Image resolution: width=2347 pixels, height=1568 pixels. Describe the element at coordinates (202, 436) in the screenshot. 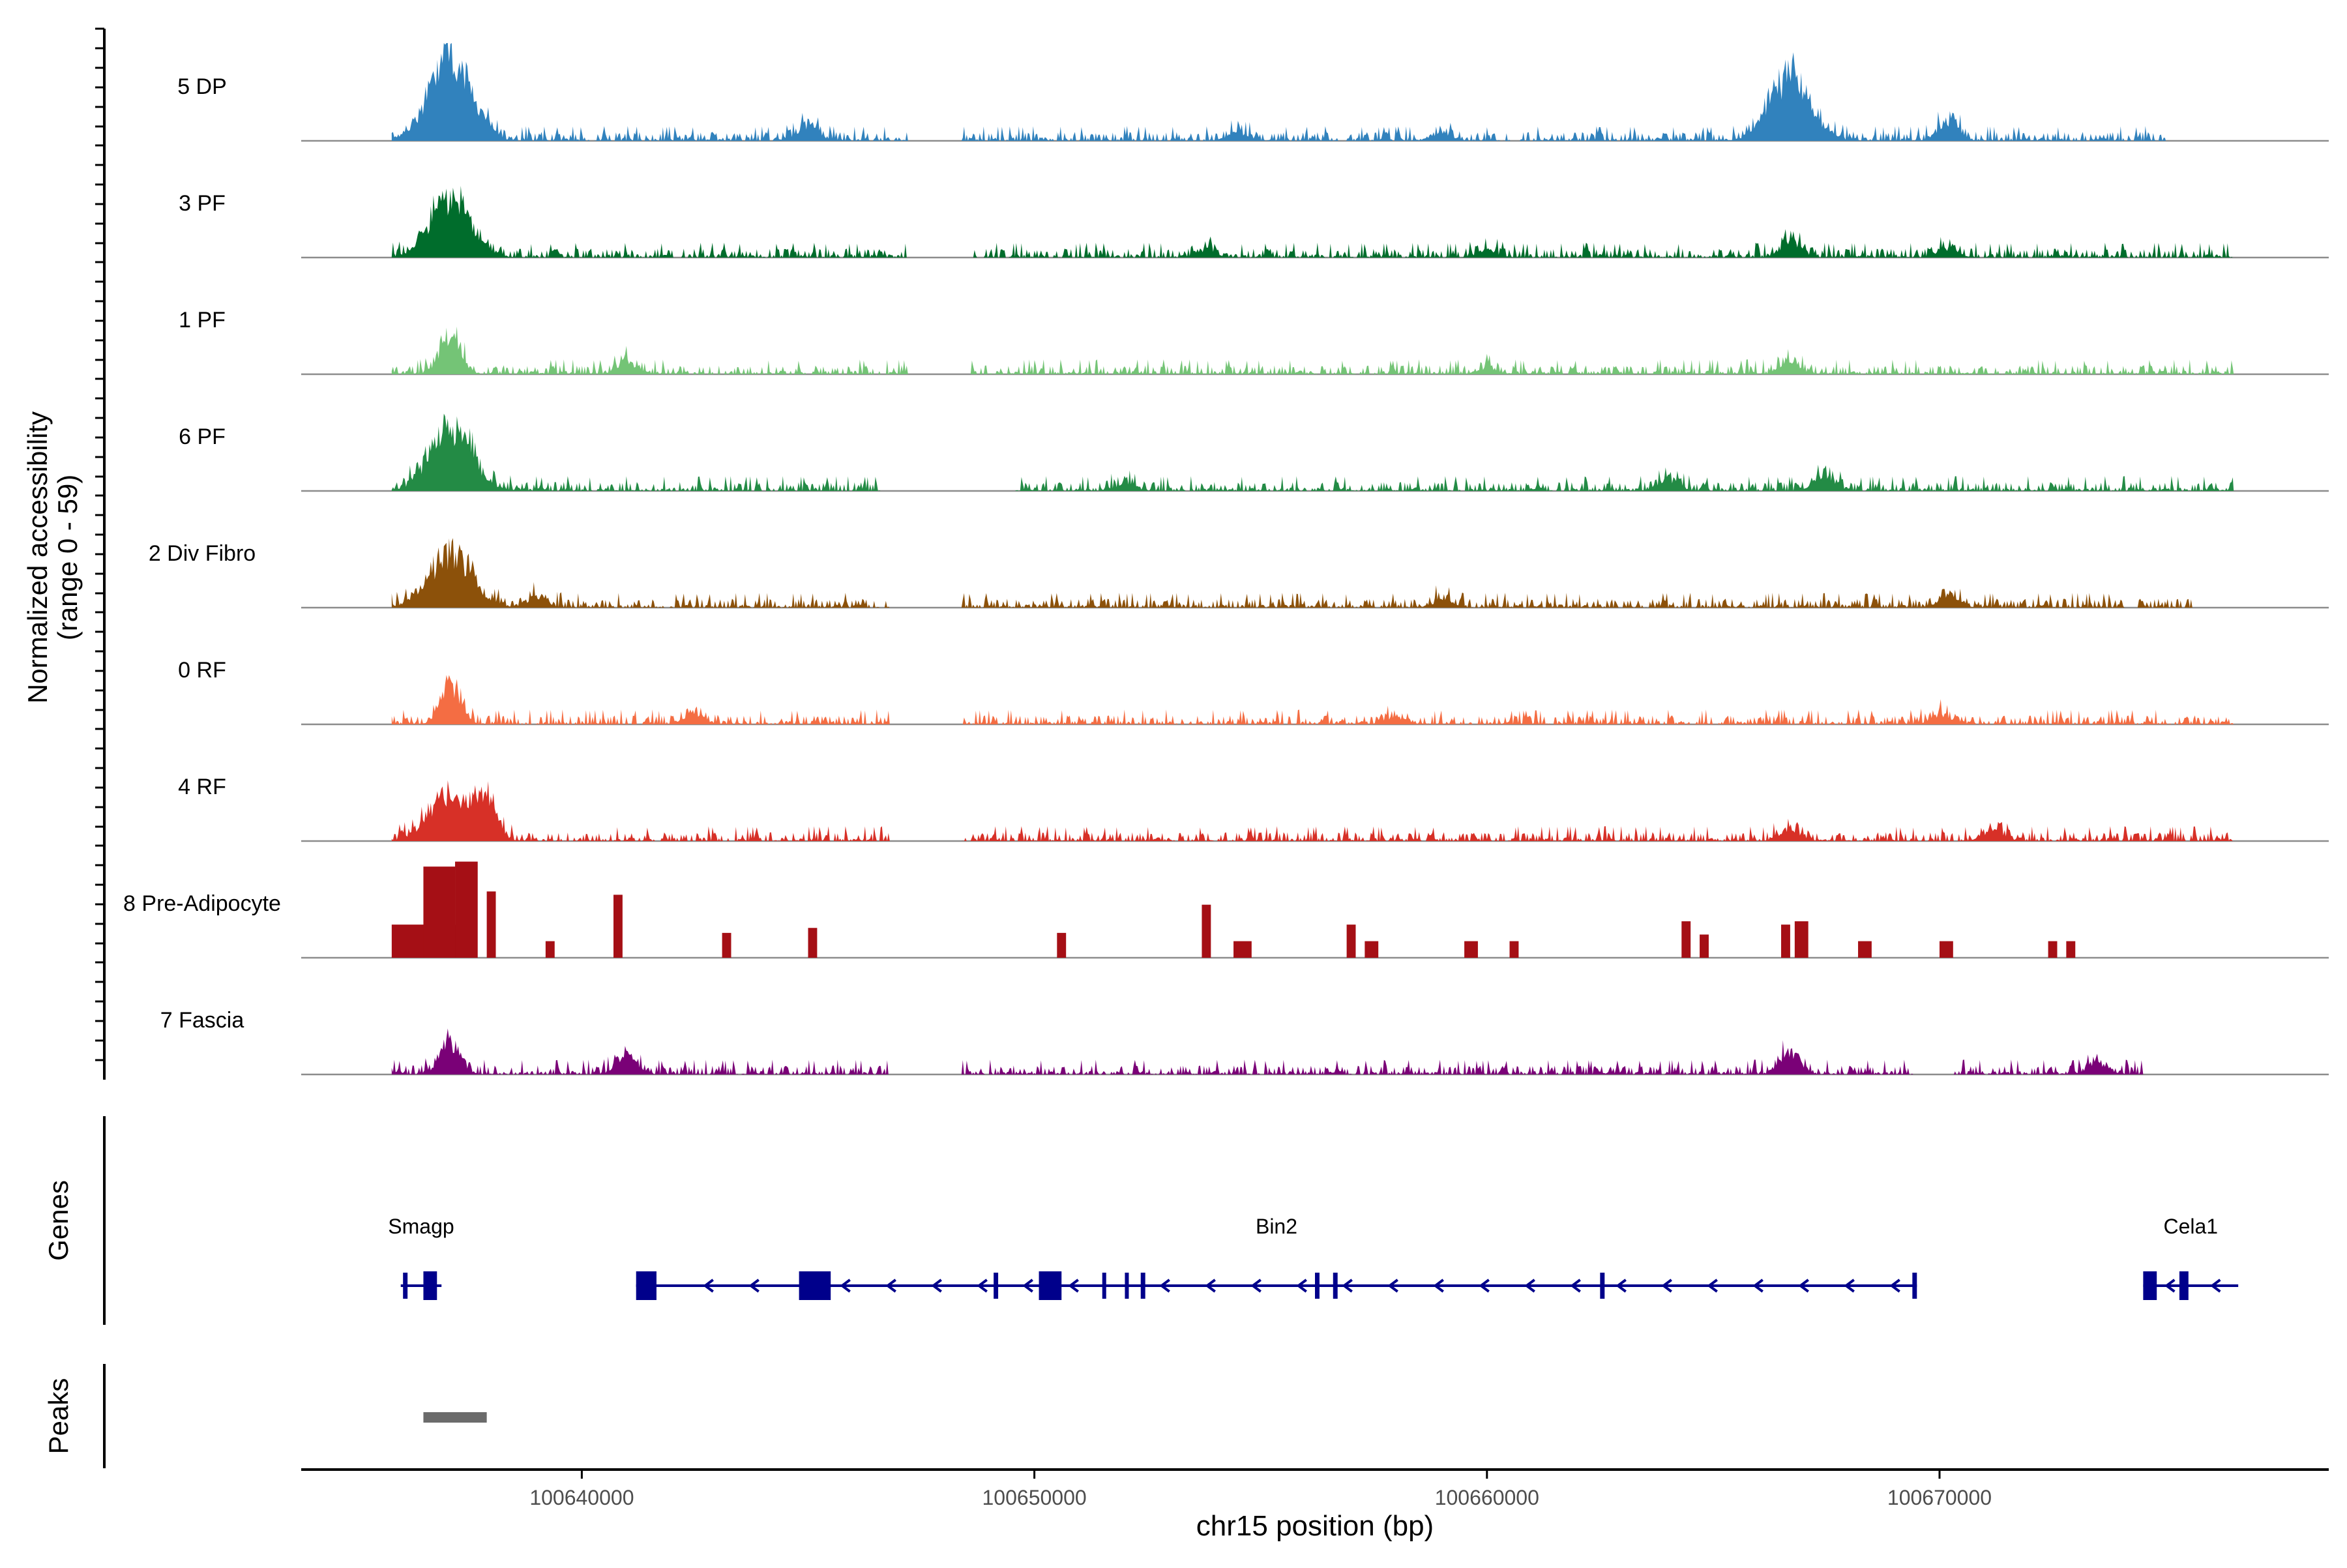

I see `track-label: 6 PF` at that location.